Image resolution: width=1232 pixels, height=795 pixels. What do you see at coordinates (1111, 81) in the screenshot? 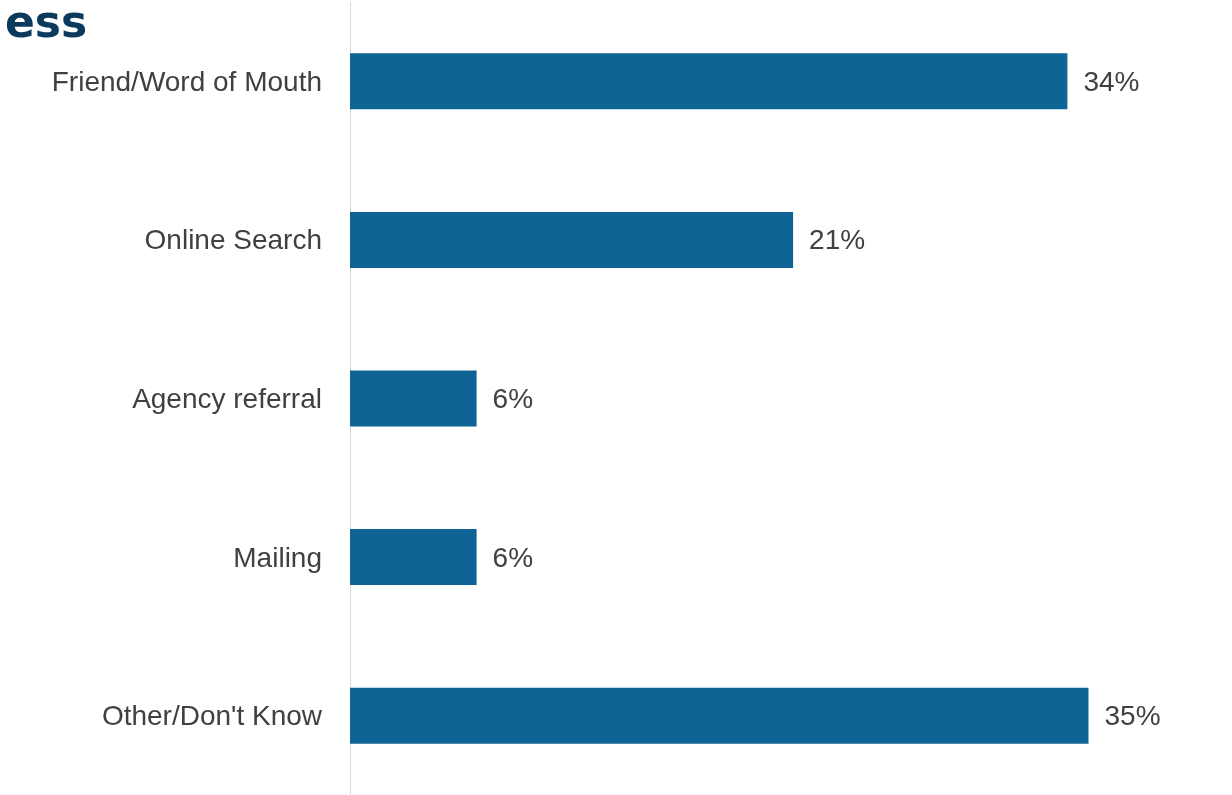
I see `data-label: 34%` at bounding box center [1111, 81].